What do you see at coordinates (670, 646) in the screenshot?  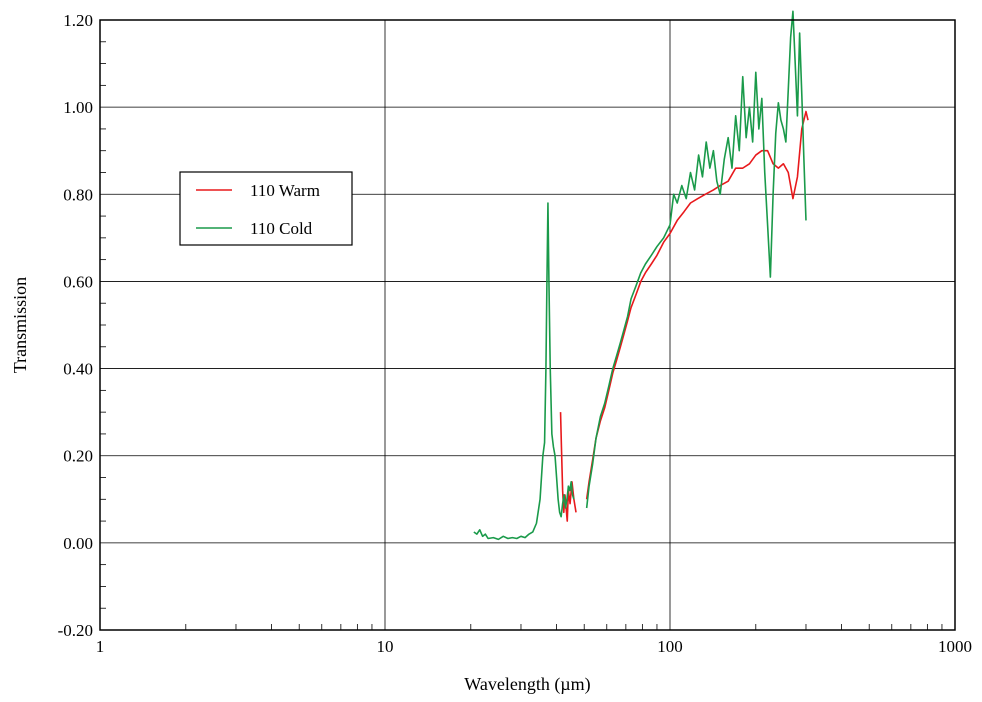 I see `x-tick-label-2: 100` at bounding box center [670, 646].